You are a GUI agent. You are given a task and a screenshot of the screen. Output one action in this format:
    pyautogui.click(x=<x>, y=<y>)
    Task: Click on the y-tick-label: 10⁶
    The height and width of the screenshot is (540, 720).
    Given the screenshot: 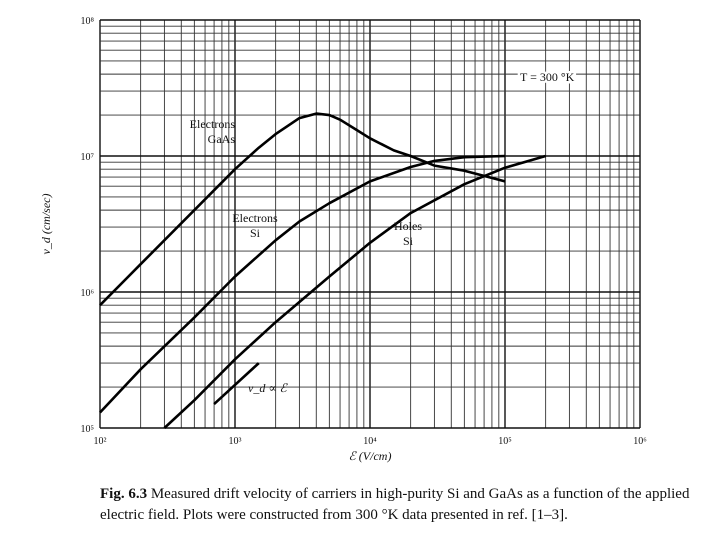 What is the action you would take?
    pyautogui.click(x=88, y=293)
    